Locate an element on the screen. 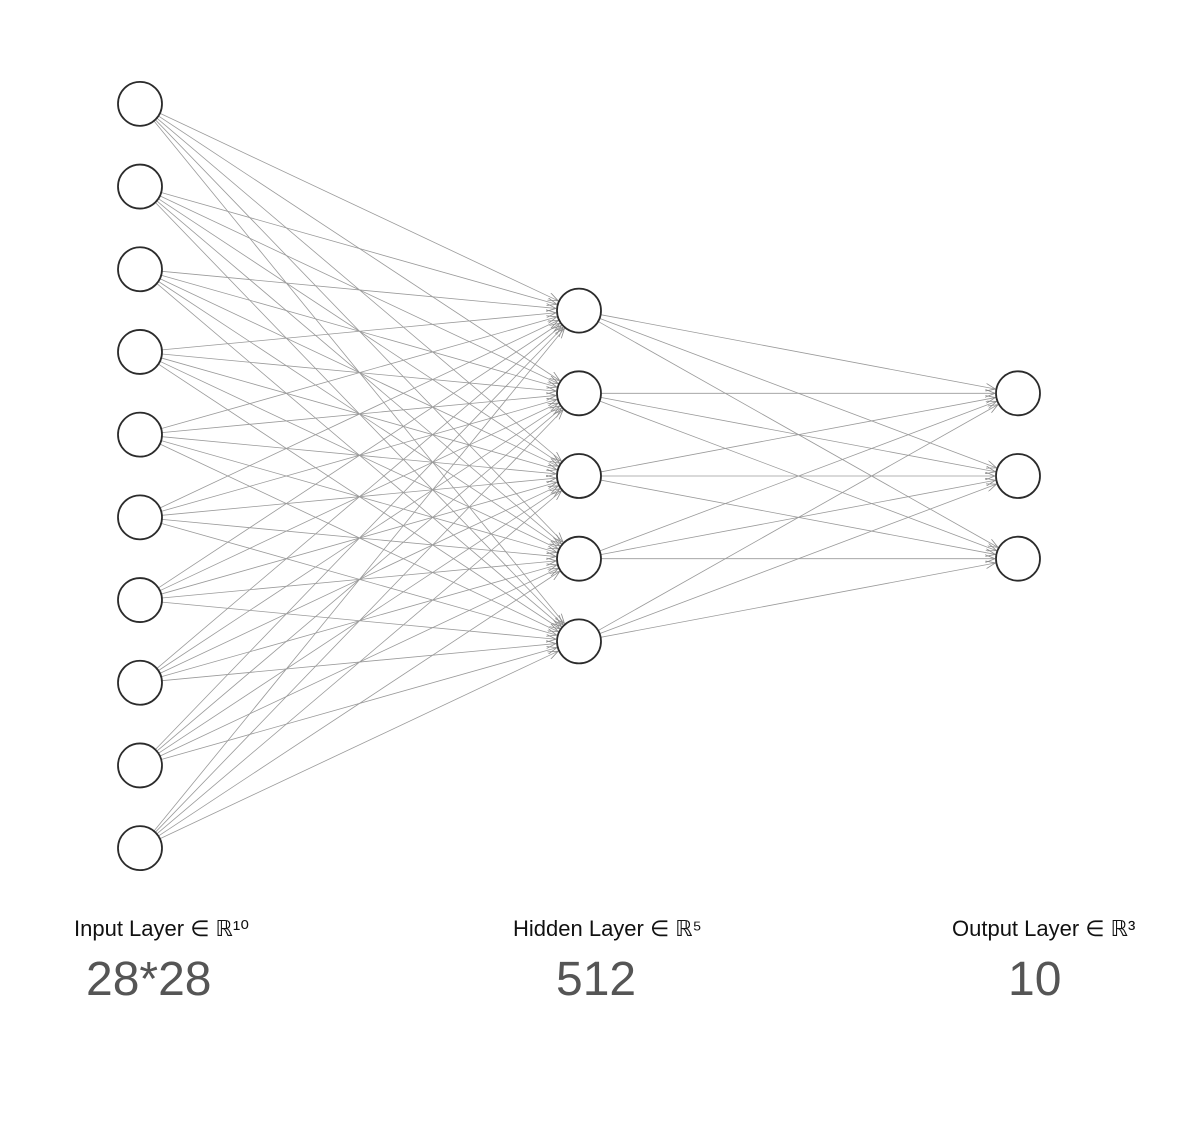  hidden-layer-size: 512 is located at coordinates (596, 979).